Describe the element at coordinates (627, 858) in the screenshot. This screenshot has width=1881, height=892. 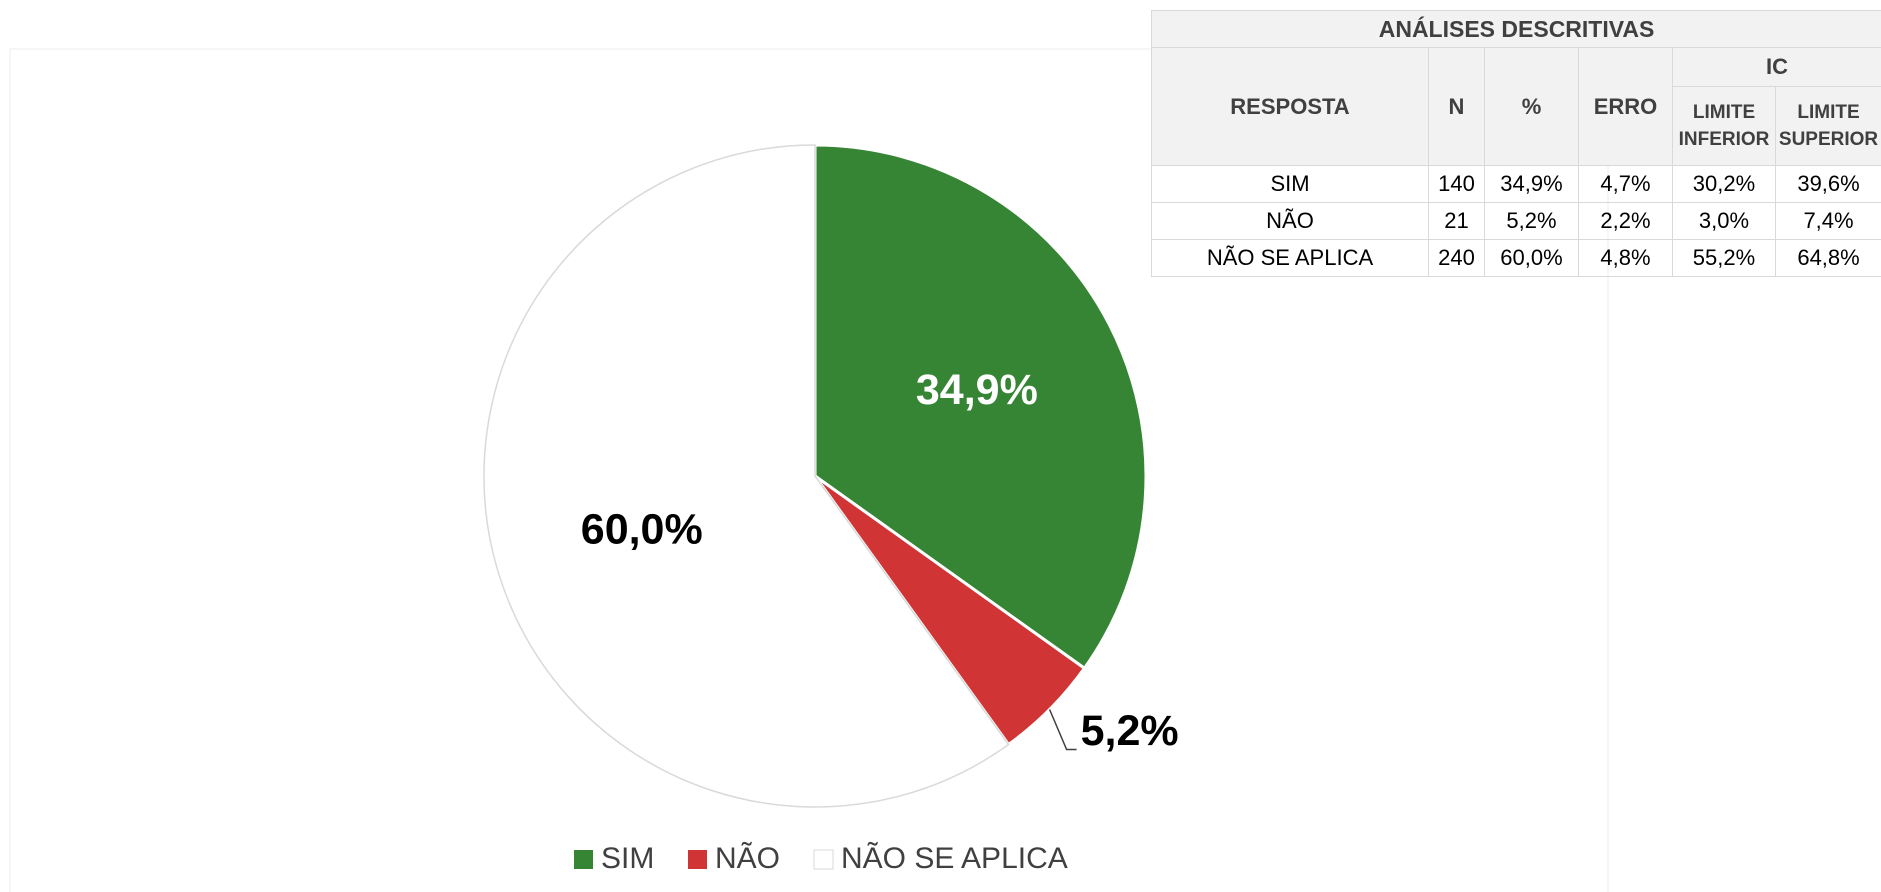
I see `legend-label: SIM` at that location.